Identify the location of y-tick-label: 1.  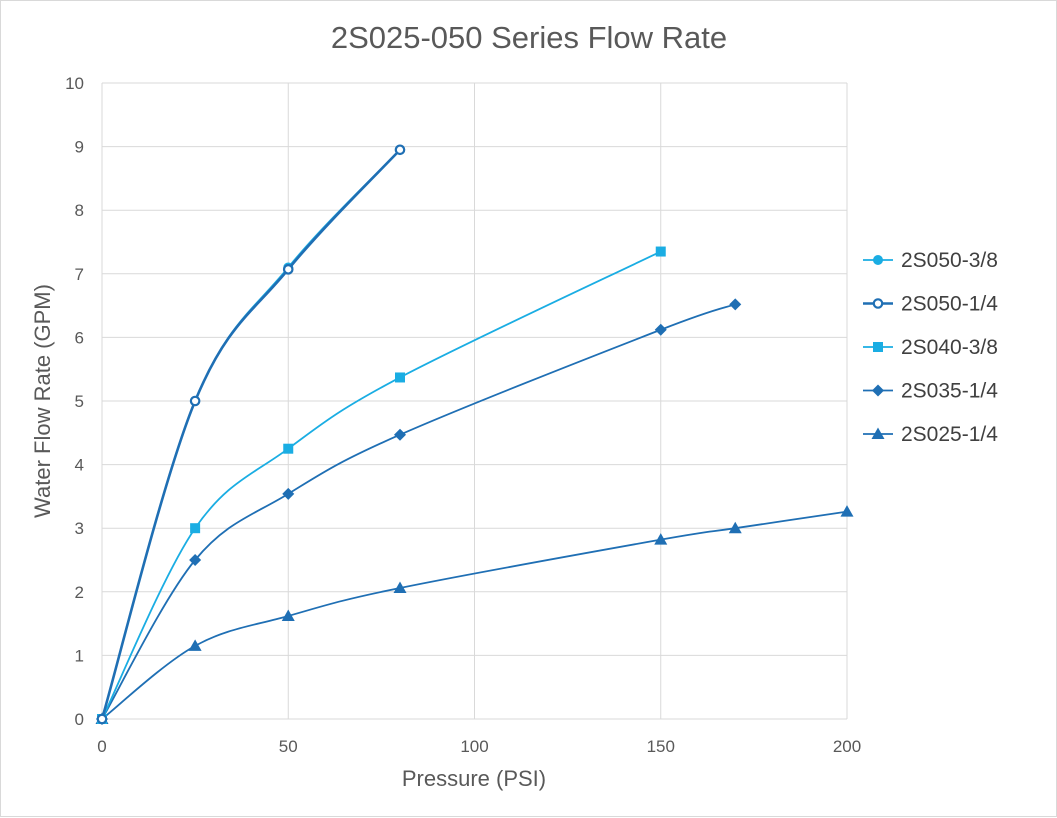
(79, 655).